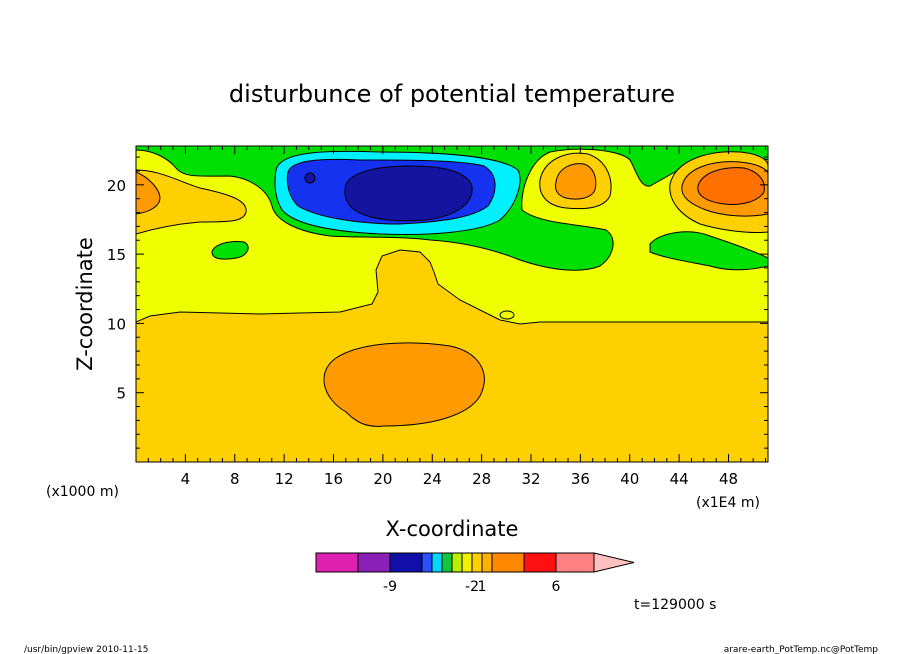  Describe the element at coordinates (408, 193) in the screenshot. I see `fill-navy` at that location.